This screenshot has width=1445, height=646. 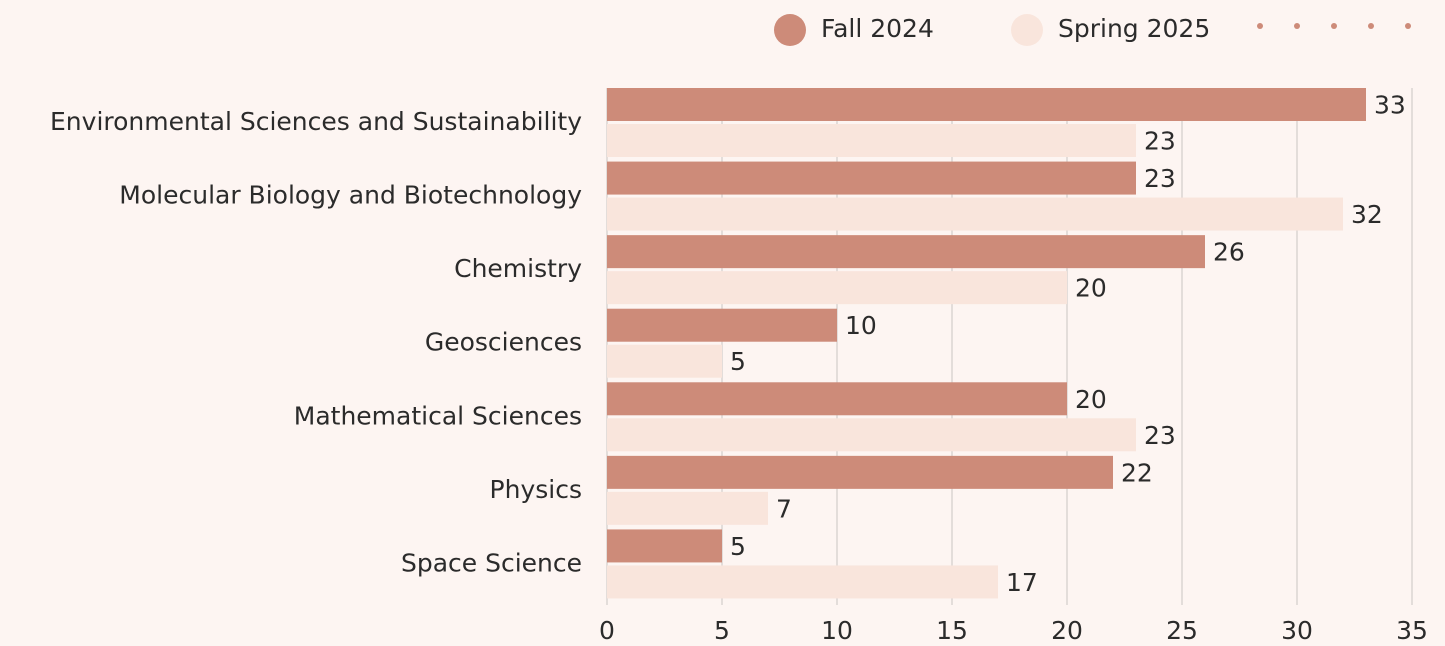 I want to click on data-label: 10, so click(x=861, y=325).